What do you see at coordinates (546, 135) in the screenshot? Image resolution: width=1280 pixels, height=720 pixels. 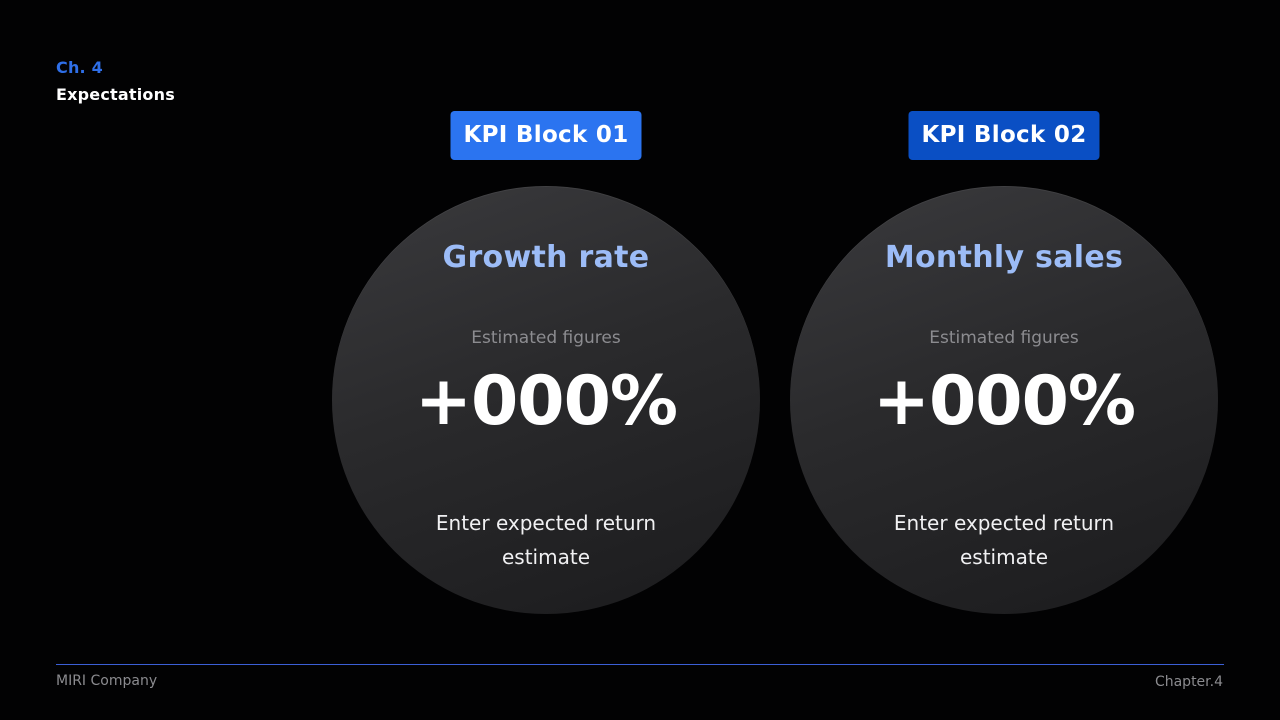 I see `kpi-badge: KPI Block 01` at bounding box center [546, 135].